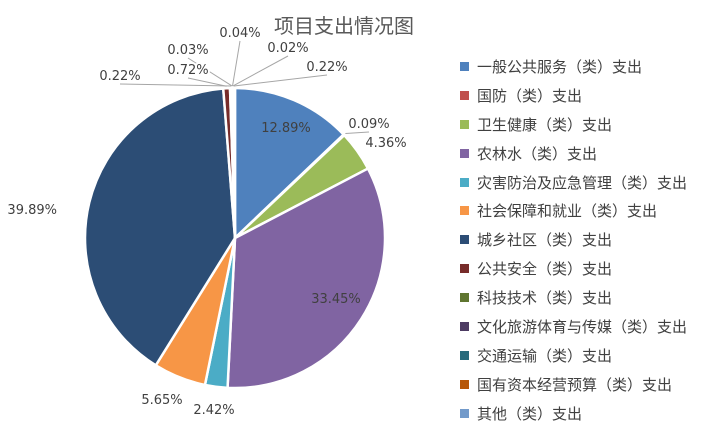 The height and width of the screenshot is (430, 726). Describe the element at coordinates (187, 50) in the screenshot. I see `data-label: 0.03%` at that location.